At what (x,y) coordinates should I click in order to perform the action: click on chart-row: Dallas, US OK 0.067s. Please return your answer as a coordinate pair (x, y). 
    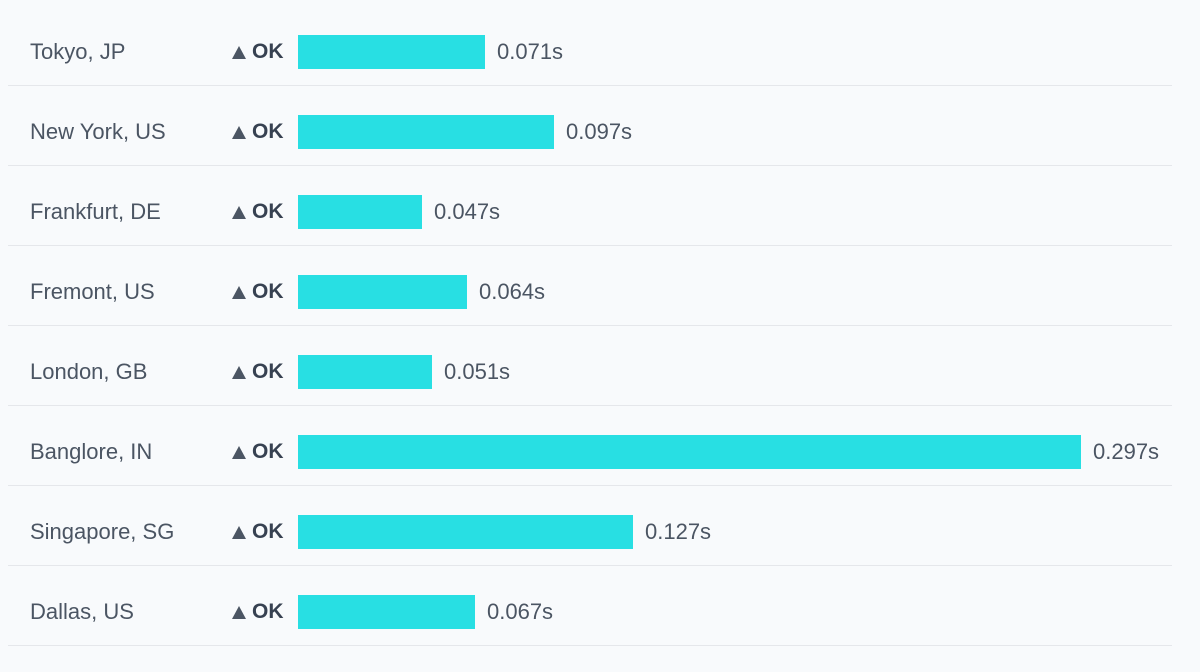
    Looking at the image, I should click on (590, 606).